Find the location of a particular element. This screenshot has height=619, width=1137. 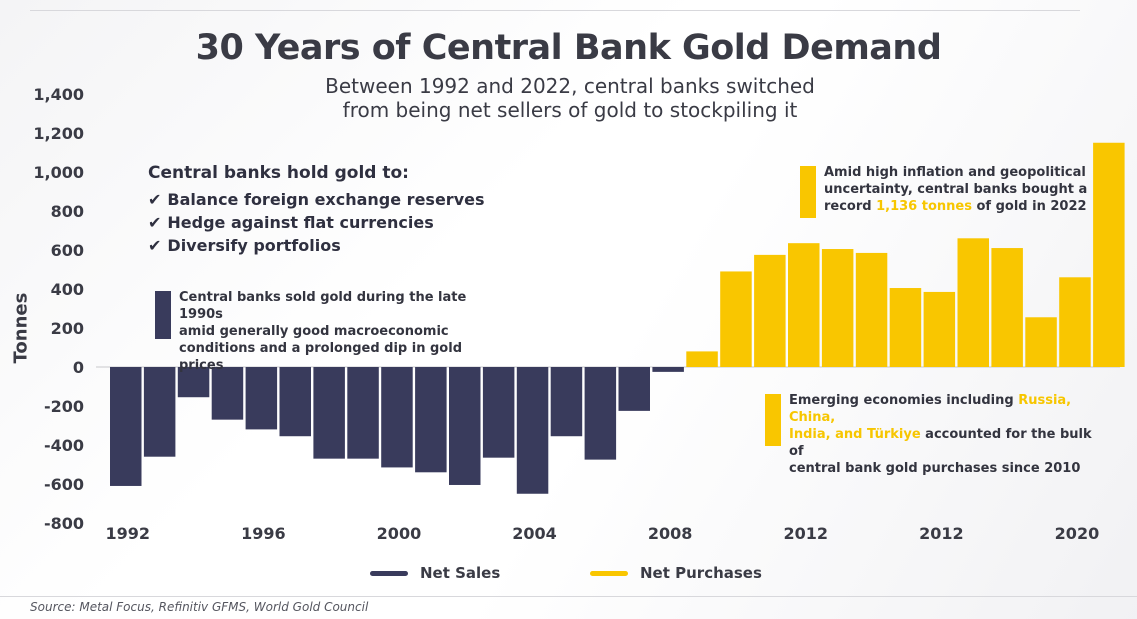

bar-2014 is located at coordinates (871, 309).